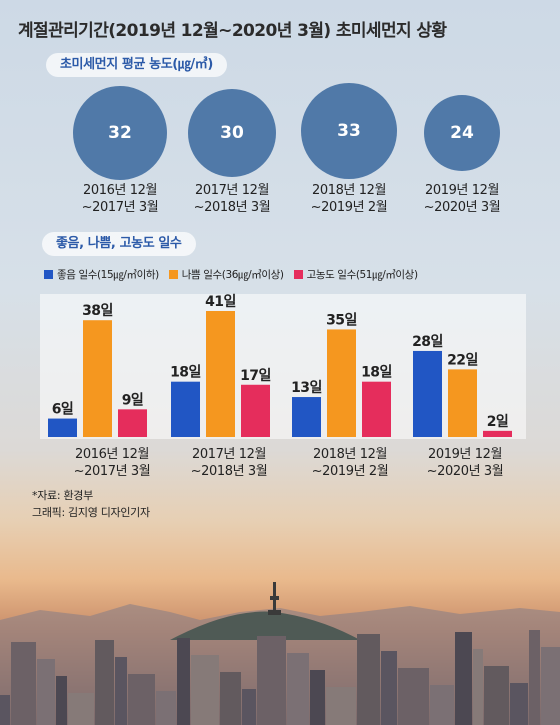 The image size is (560, 725). I want to click on category-label-2019: 2019년 12월 ~2020년 3월, so click(465, 463).